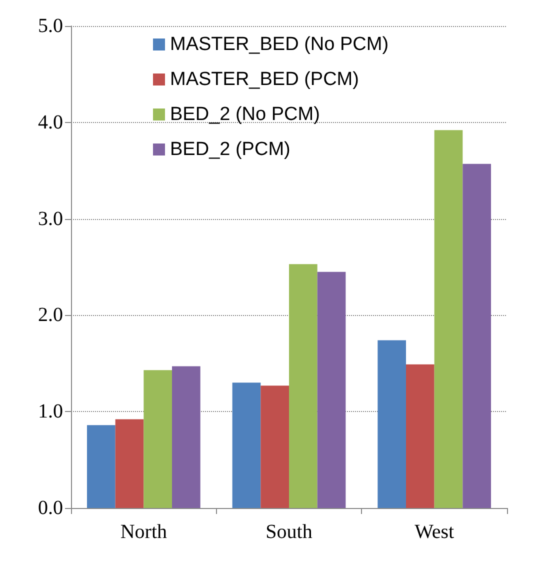 The image size is (535, 562). I want to click on y-tick-label: 2.0, so click(50, 315).